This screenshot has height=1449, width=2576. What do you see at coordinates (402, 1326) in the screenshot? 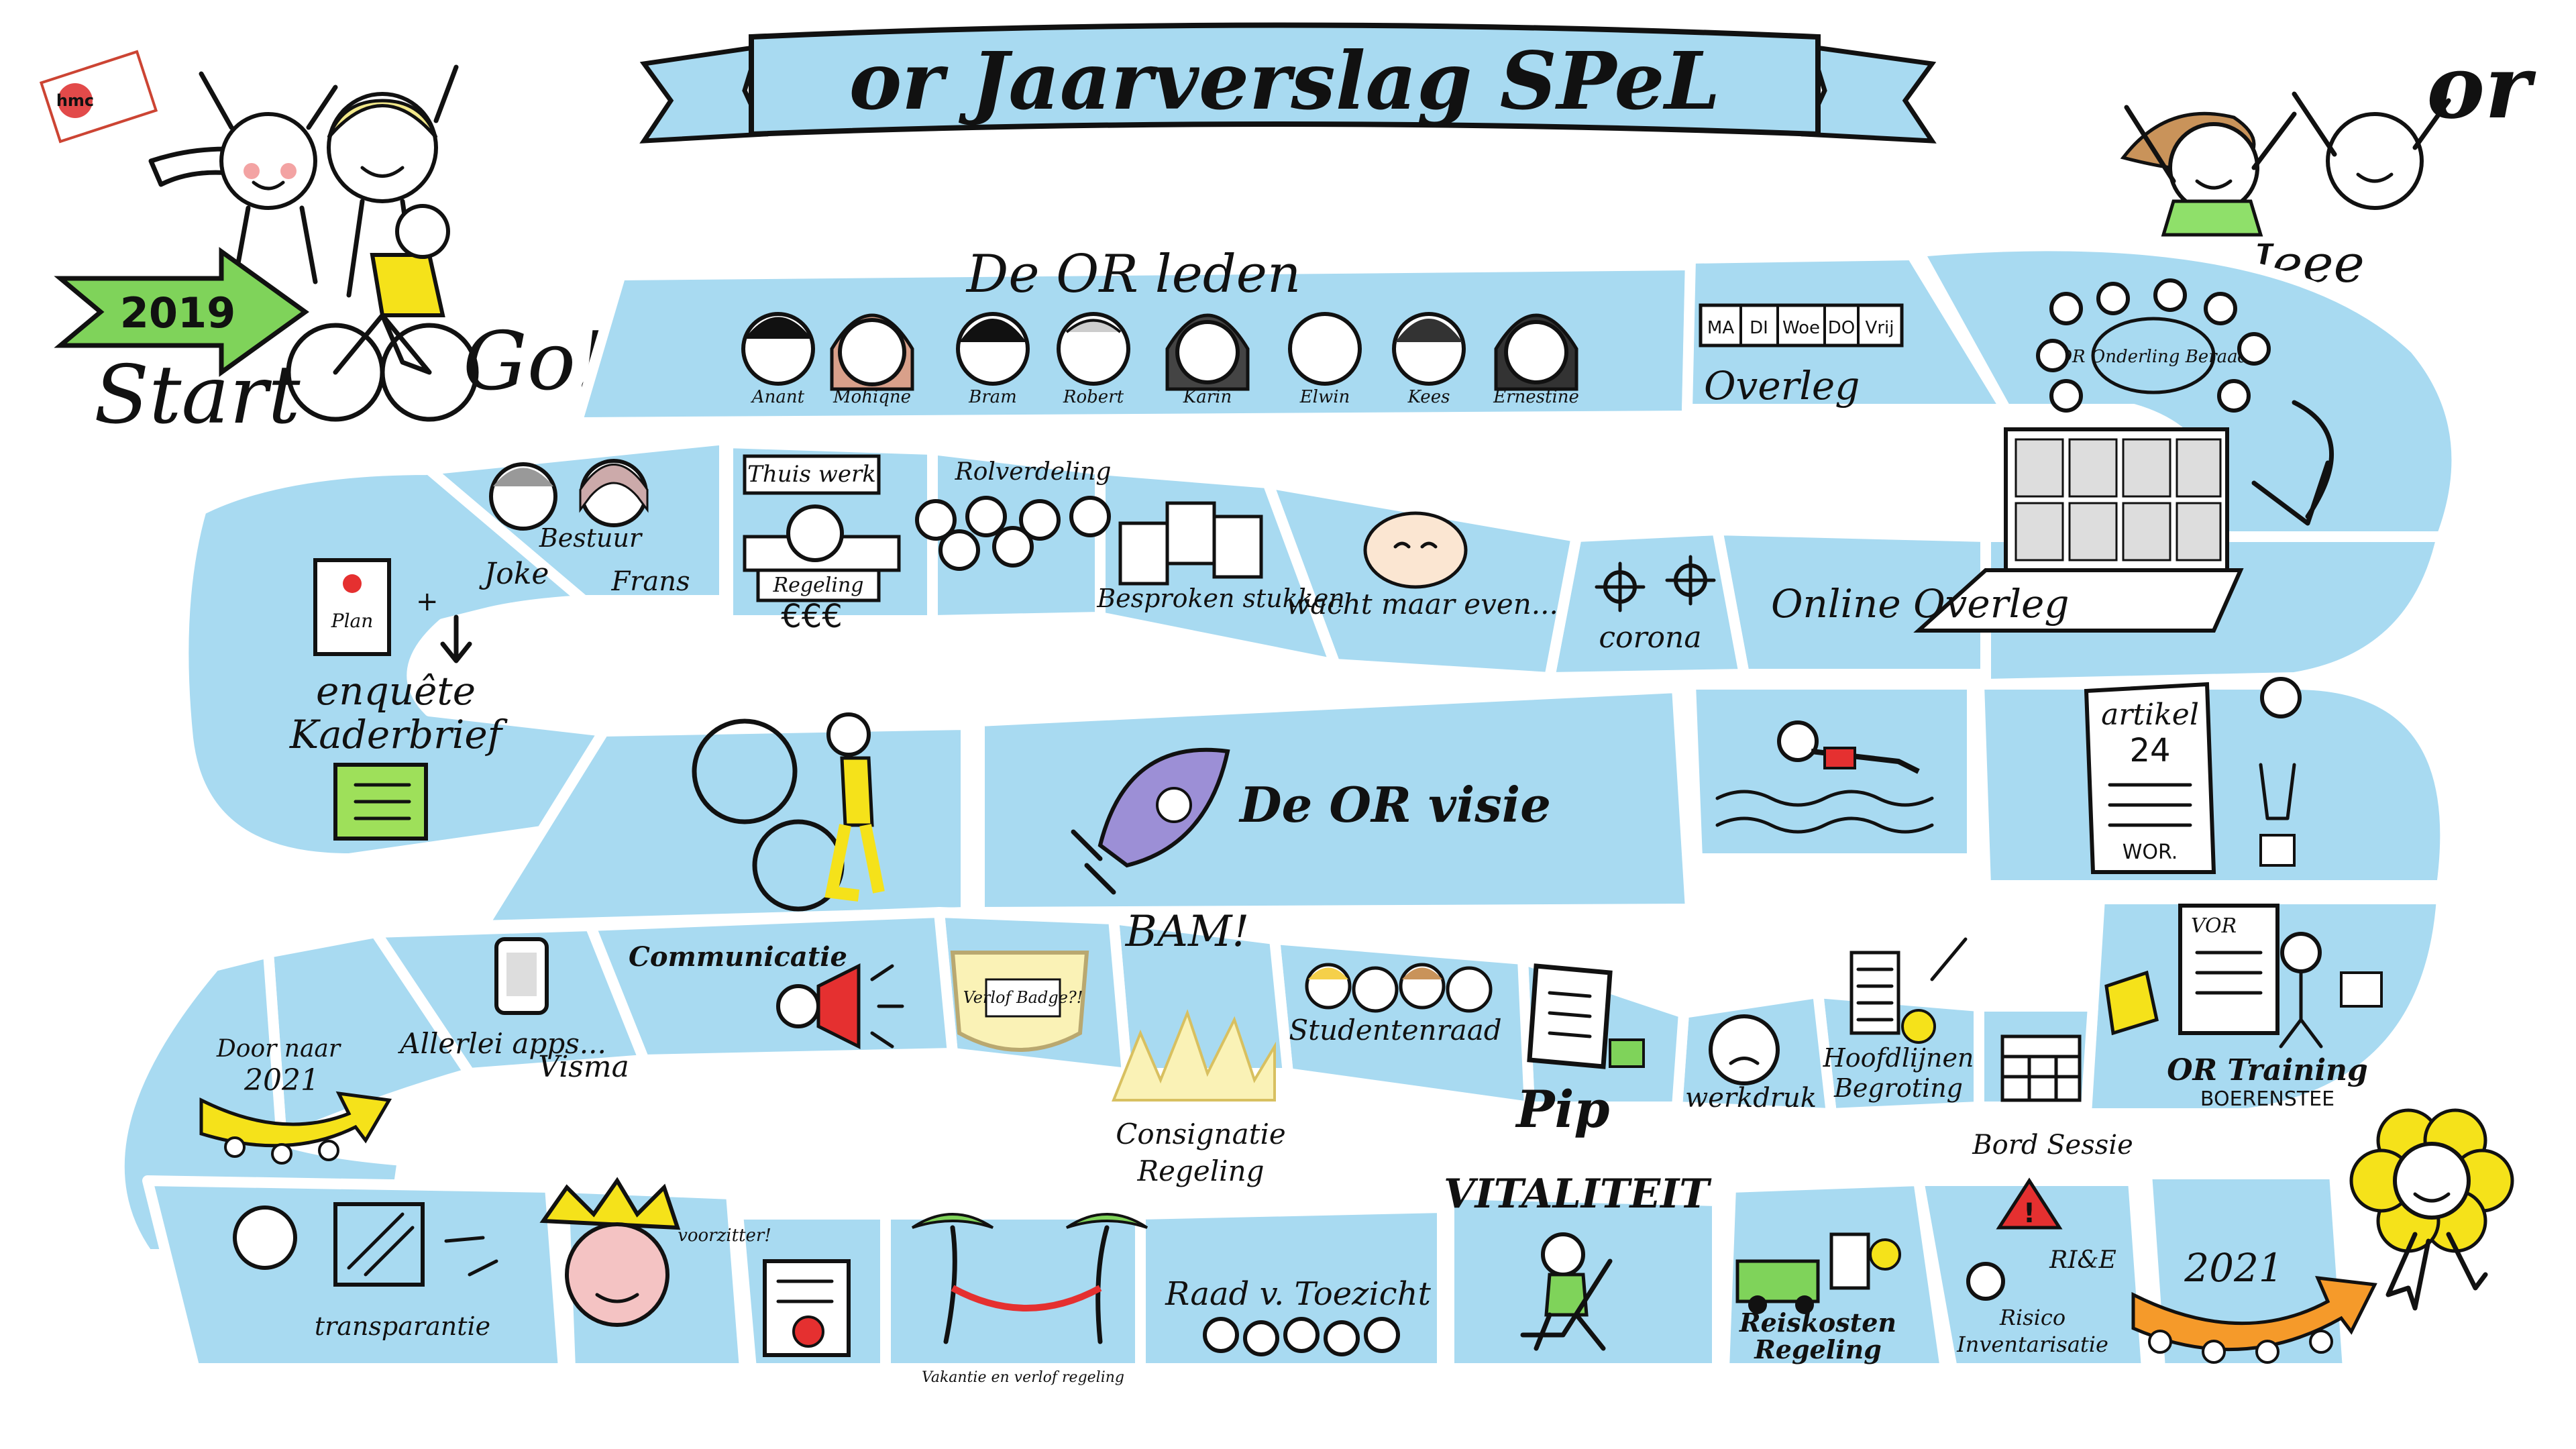
I see `transparantie-label: transparantie` at bounding box center [402, 1326].